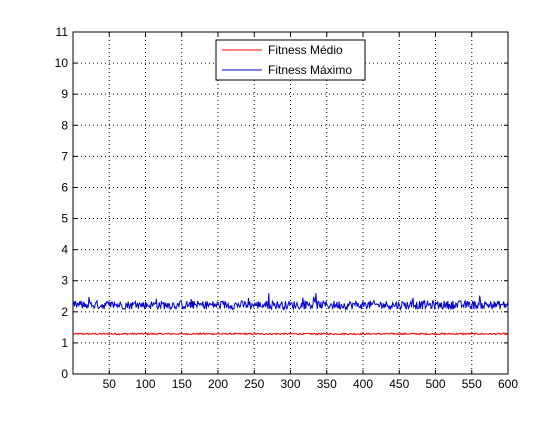 The height and width of the screenshot is (425, 560). Describe the element at coordinates (64, 281) in the screenshot. I see `y-tick-label: 3` at that location.